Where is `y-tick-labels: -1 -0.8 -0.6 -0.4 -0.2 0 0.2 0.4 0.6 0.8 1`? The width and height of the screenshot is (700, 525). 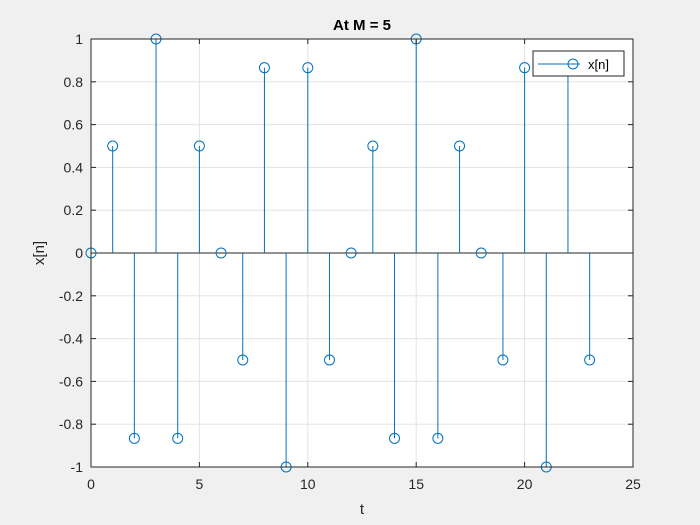
y-tick-labels: -1 -0.8 -0.6 -0.4 -0.2 0 0.2 0.4 0.6 0.8 1 is located at coordinates (71, 253).